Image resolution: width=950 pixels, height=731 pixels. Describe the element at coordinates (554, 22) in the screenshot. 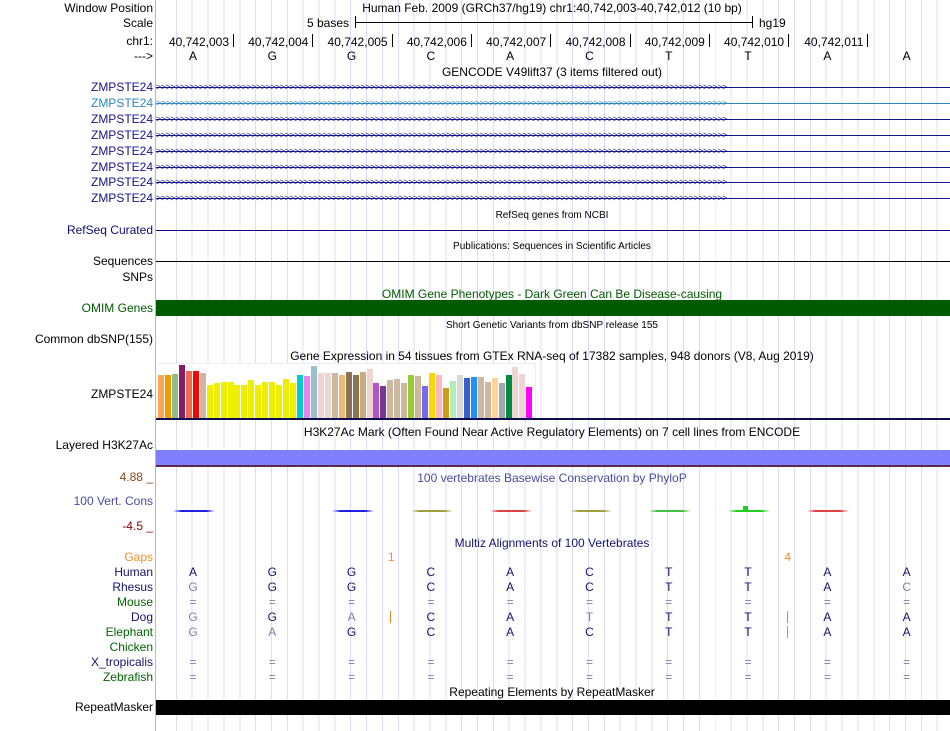

I see `scale-bar` at that location.